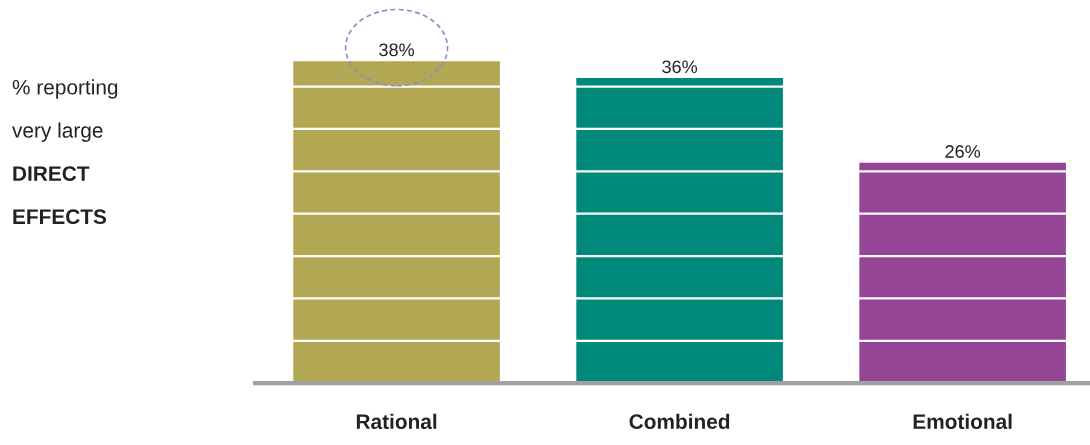 The image size is (1090, 445). I want to click on x-tick-label: Combined, so click(679, 421).